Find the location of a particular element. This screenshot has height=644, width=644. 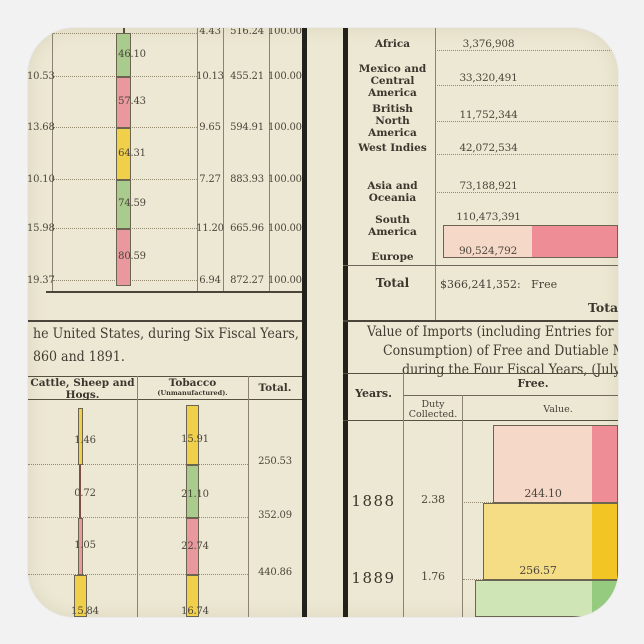

cattle-bar-yellow is located at coordinates (80, 436).